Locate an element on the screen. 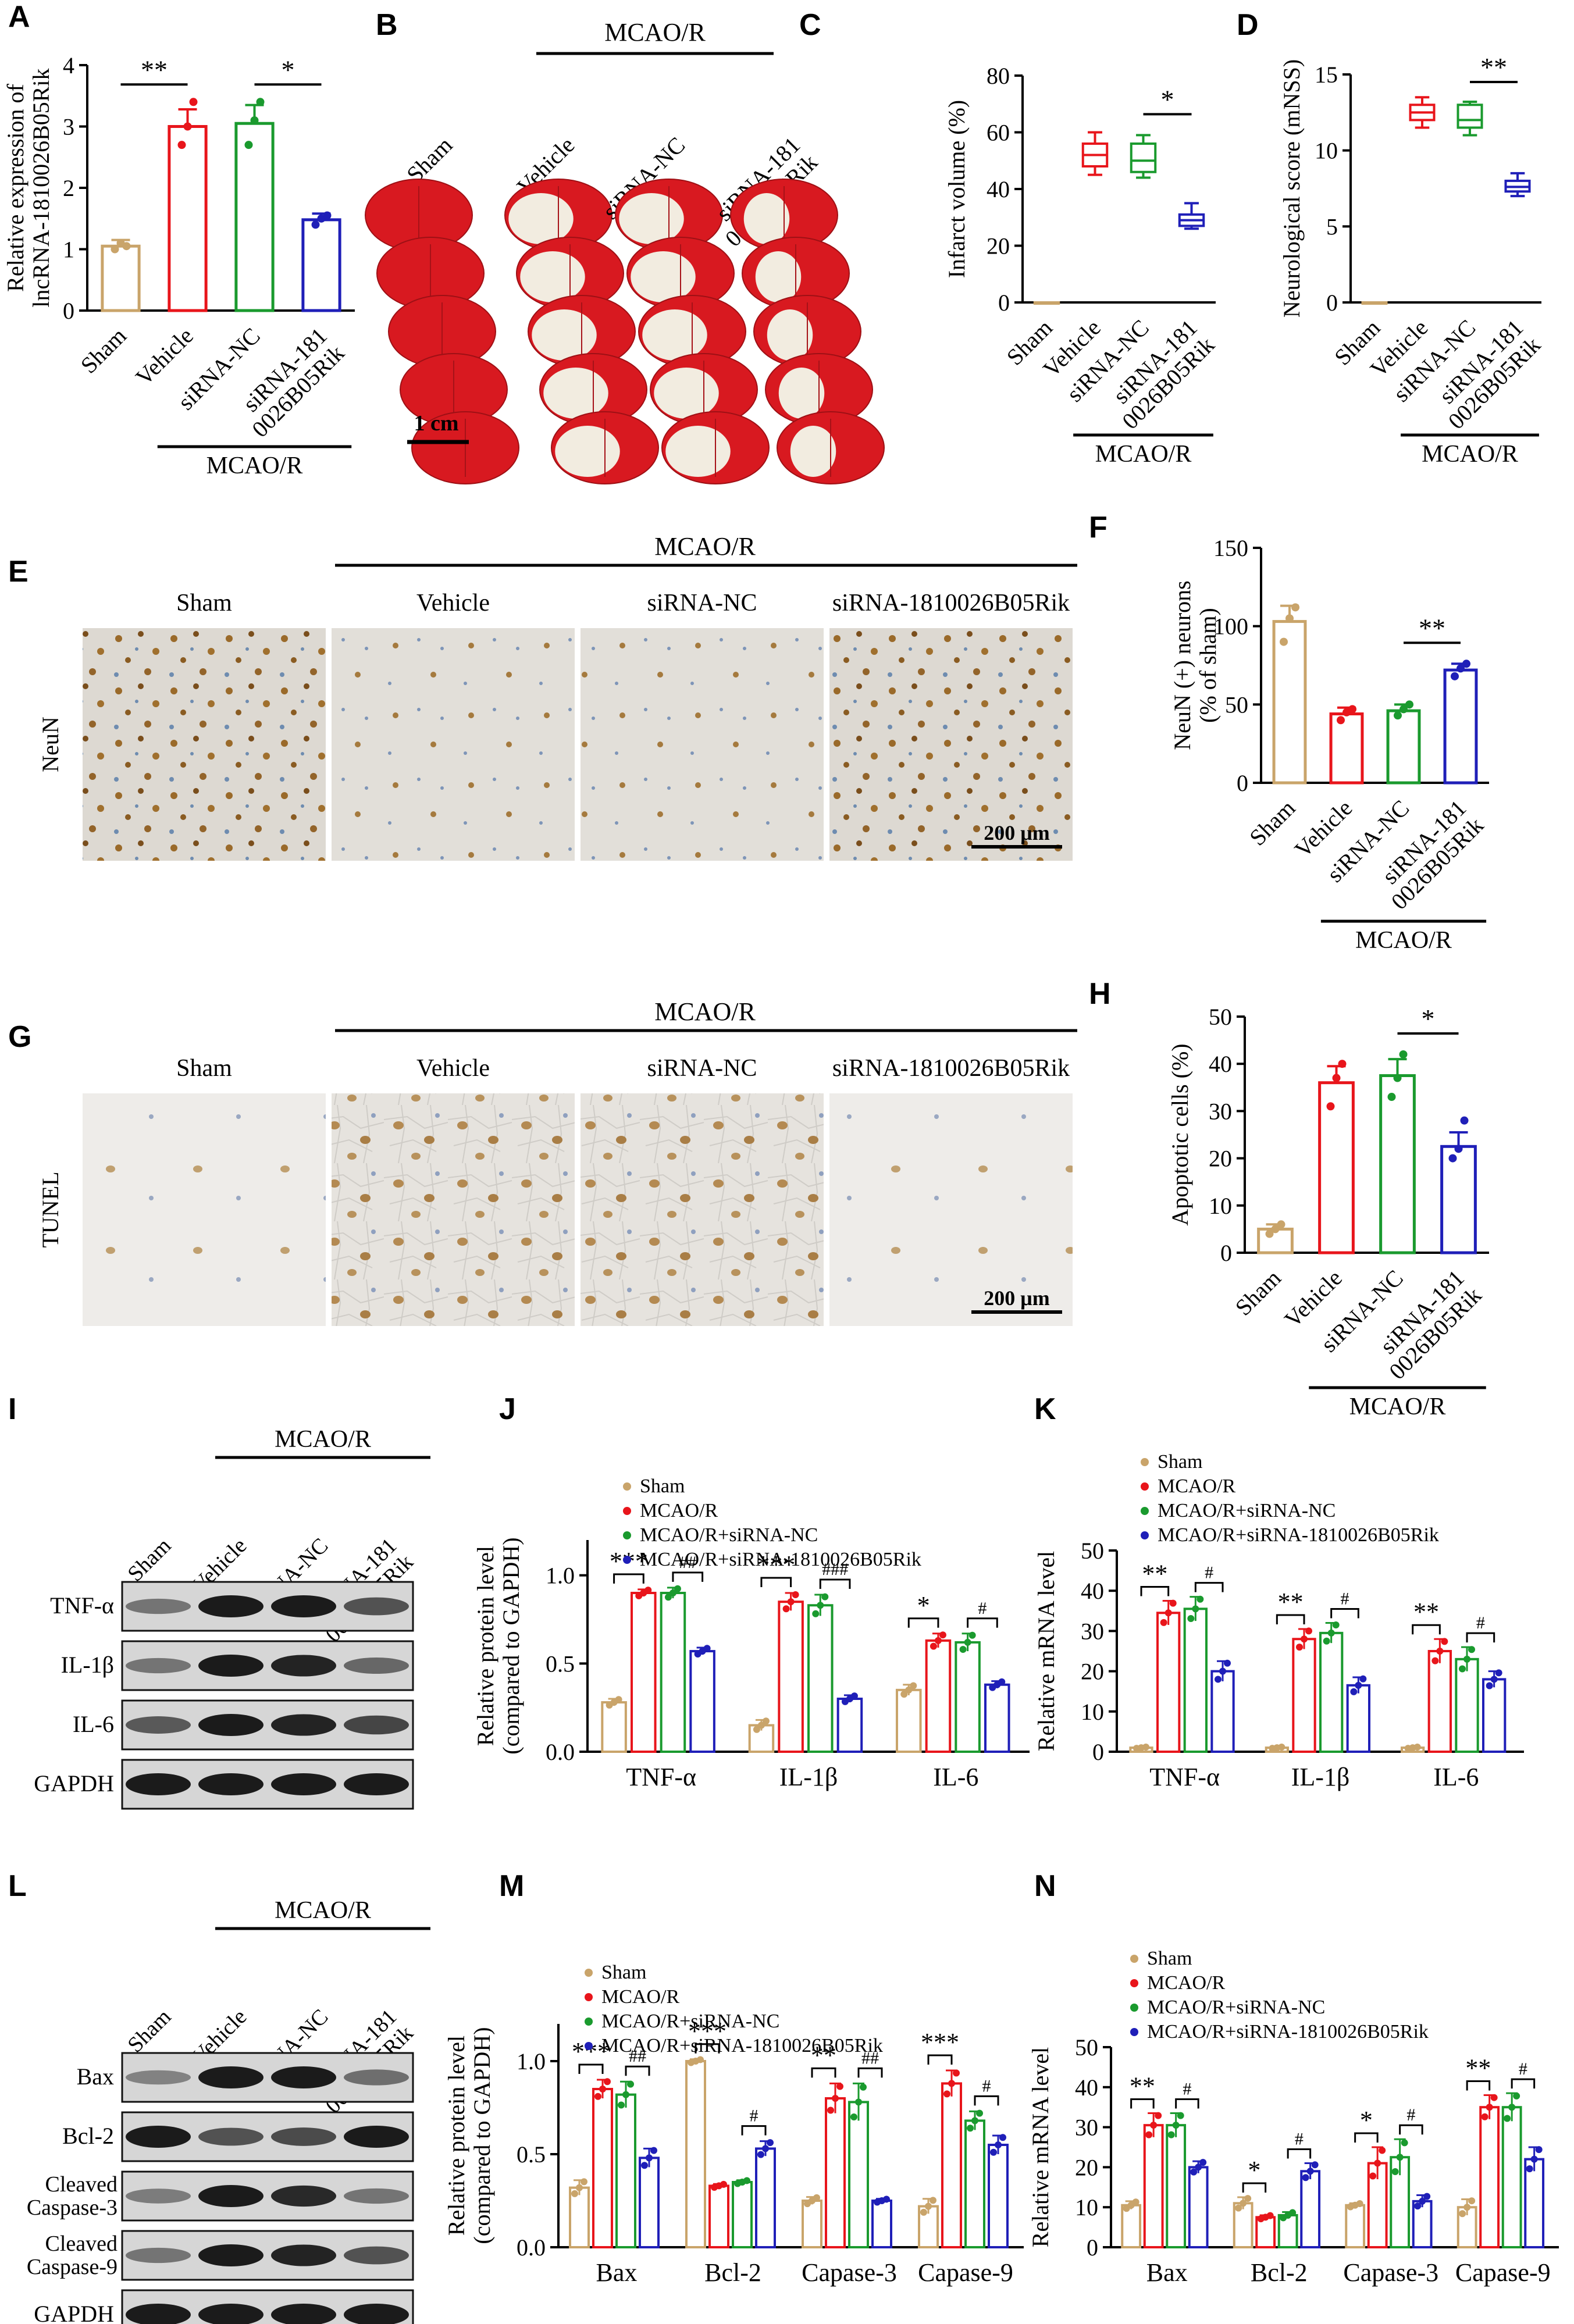 The height and width of the screenshot is (2324, 1574). panel-L-lane-label: Sham is located at coordinates (149, 2031).